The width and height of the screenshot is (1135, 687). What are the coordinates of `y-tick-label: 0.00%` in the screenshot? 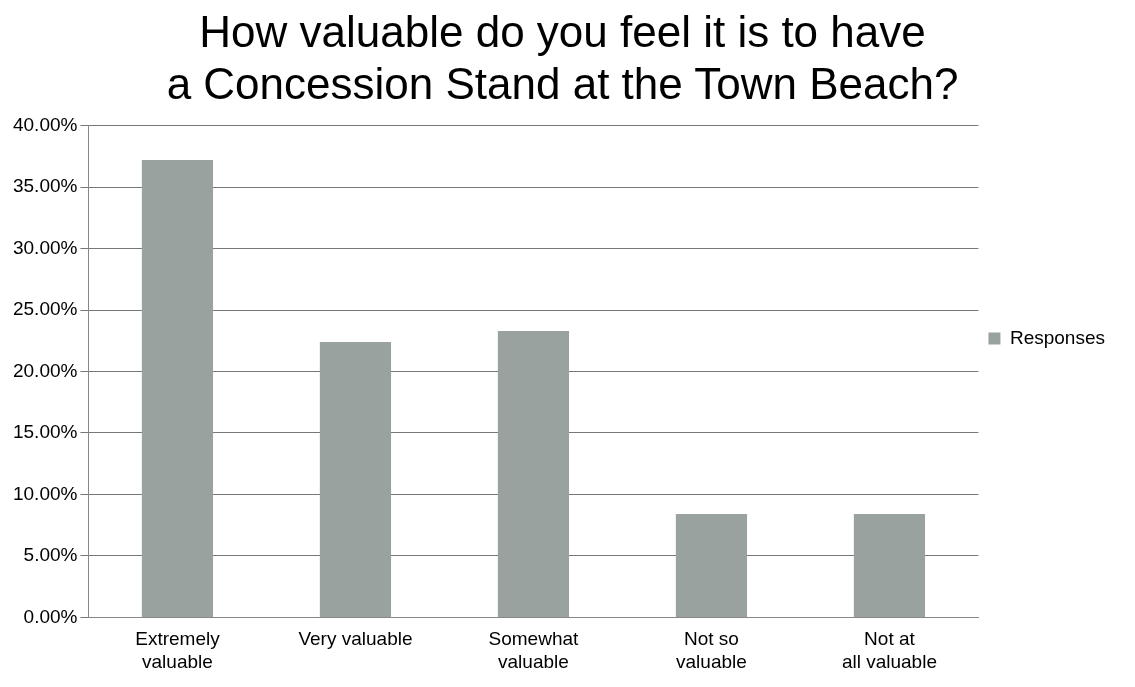 It's located at (50, 616).